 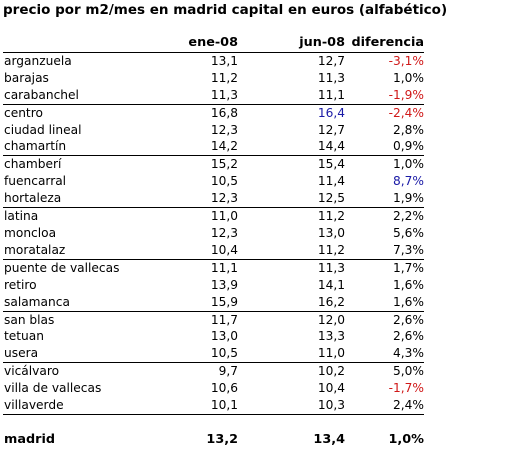 What do you see at coordinates (291, 371) in the screenshot?
I see `value-jun-08: 10,2` at bounding box center [291, 371].